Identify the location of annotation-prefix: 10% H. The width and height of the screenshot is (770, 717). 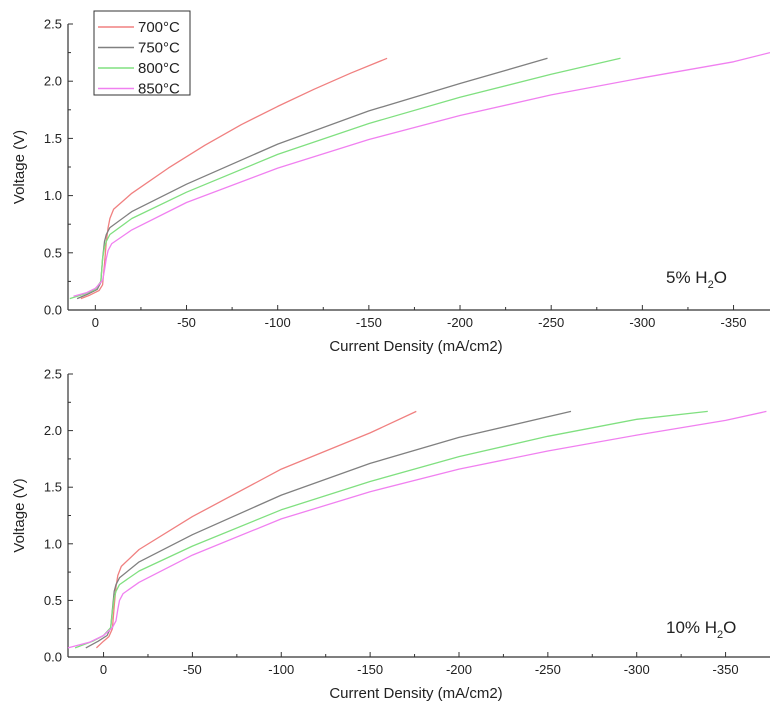
(691, 627).